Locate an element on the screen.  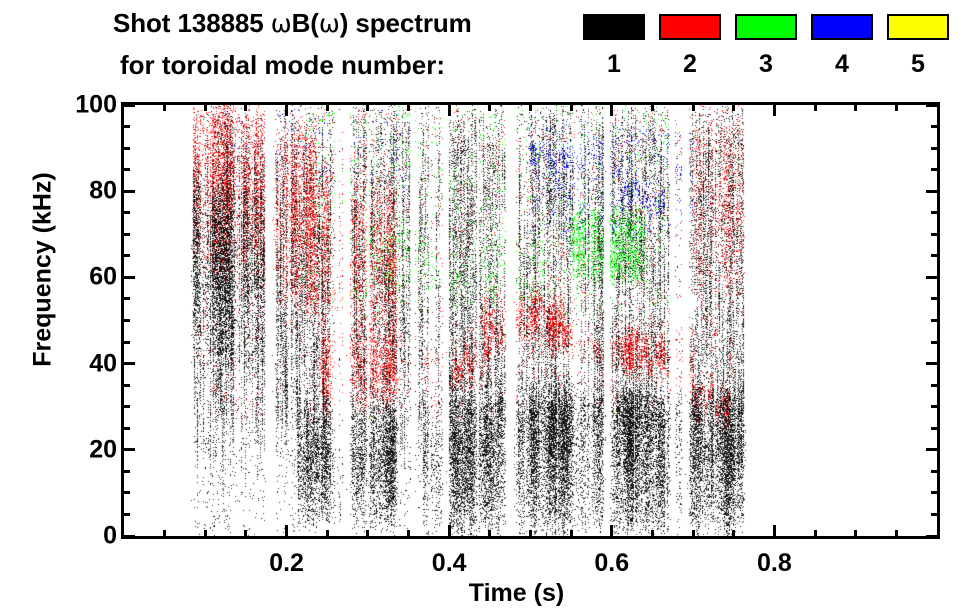
y-tick-label: 80 is located at coordinates (103, 190).